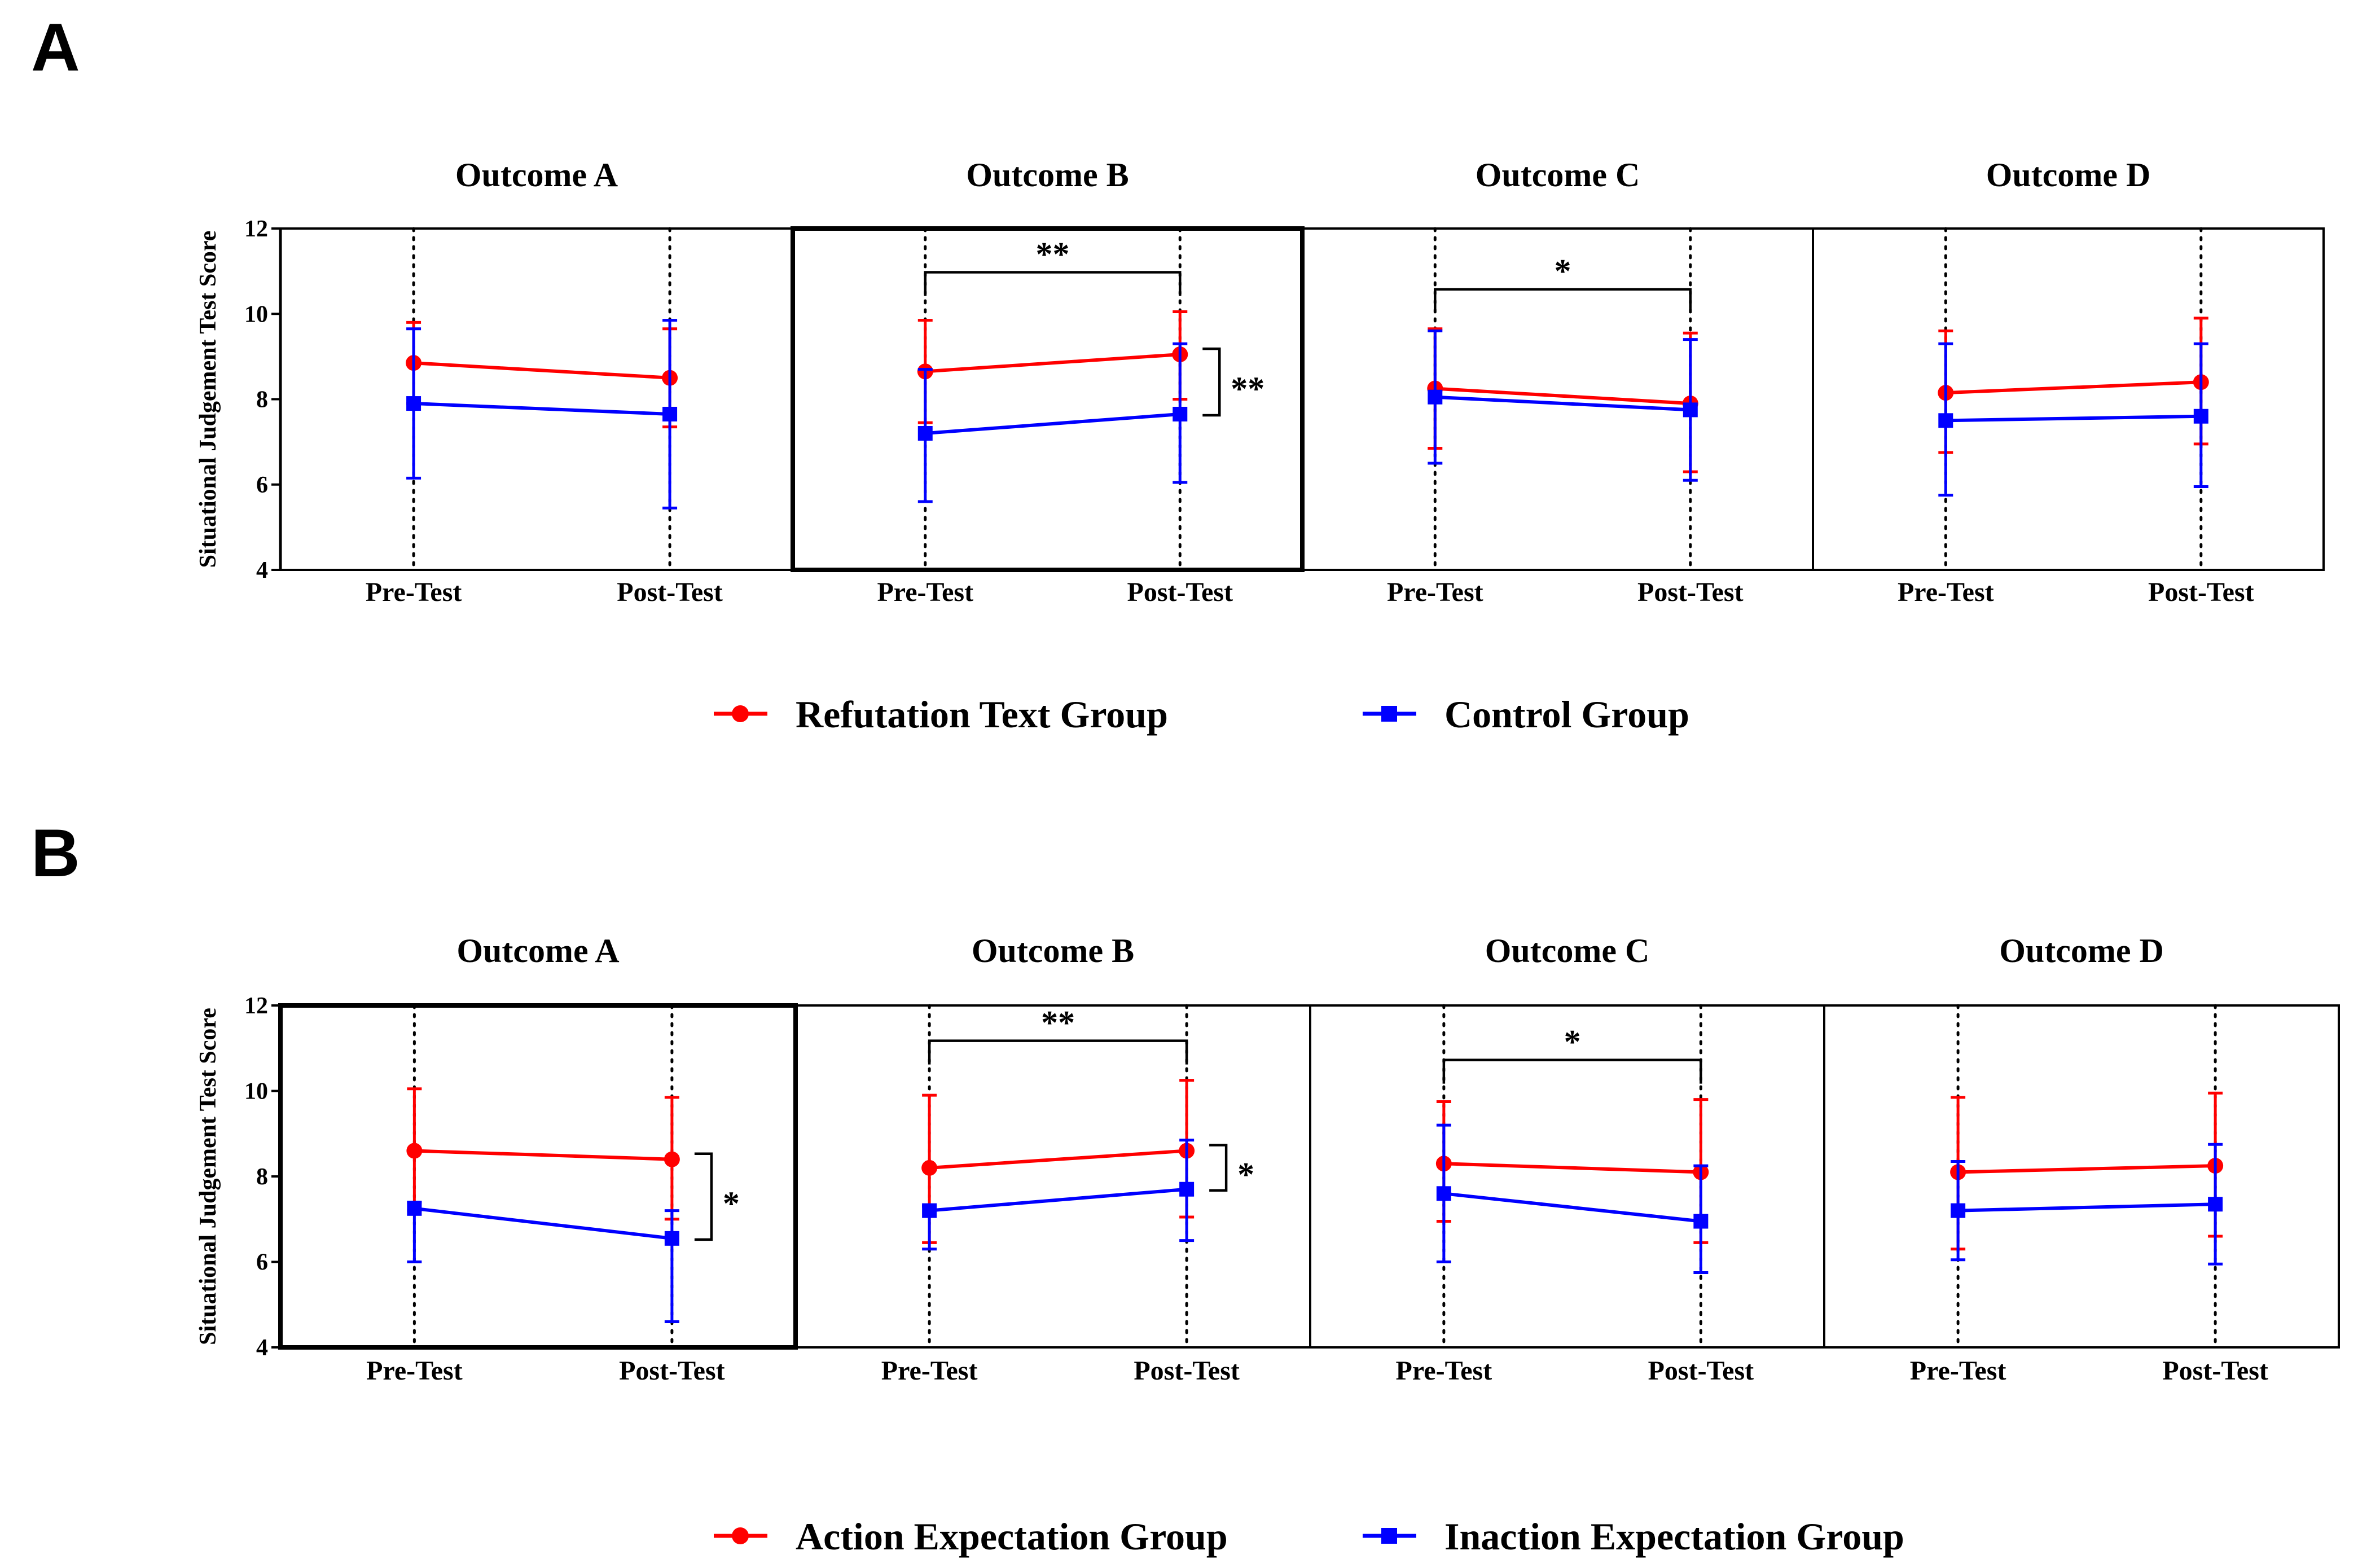 This screenshot has width=2358, height=1568. I want to click on legend-item: Control Group, so click(1526, 714).